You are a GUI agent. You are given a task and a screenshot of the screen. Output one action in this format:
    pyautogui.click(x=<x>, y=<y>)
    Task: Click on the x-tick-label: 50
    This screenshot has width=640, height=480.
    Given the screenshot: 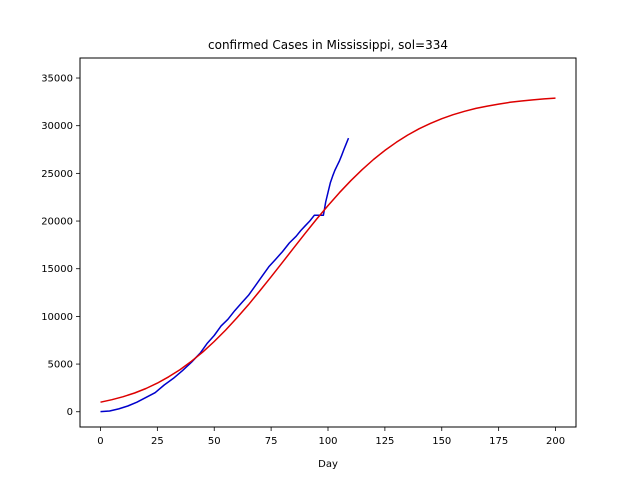 What is the action you would take?
    pyautogui.click(x=214, y=441)
    